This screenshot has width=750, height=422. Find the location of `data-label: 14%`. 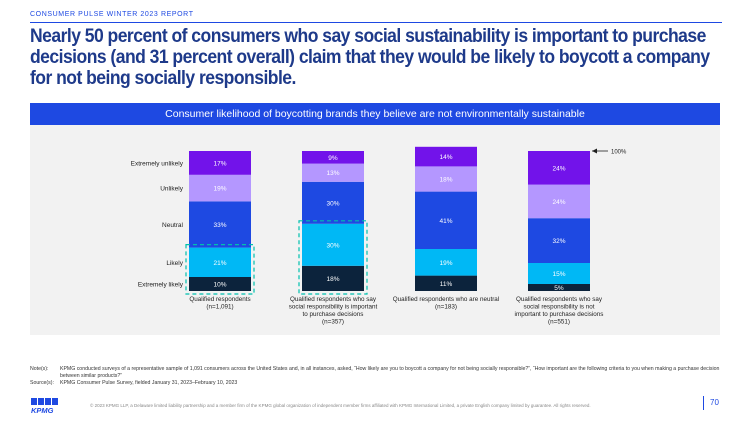

data-label: 14% is located at coordinates (445, 157).